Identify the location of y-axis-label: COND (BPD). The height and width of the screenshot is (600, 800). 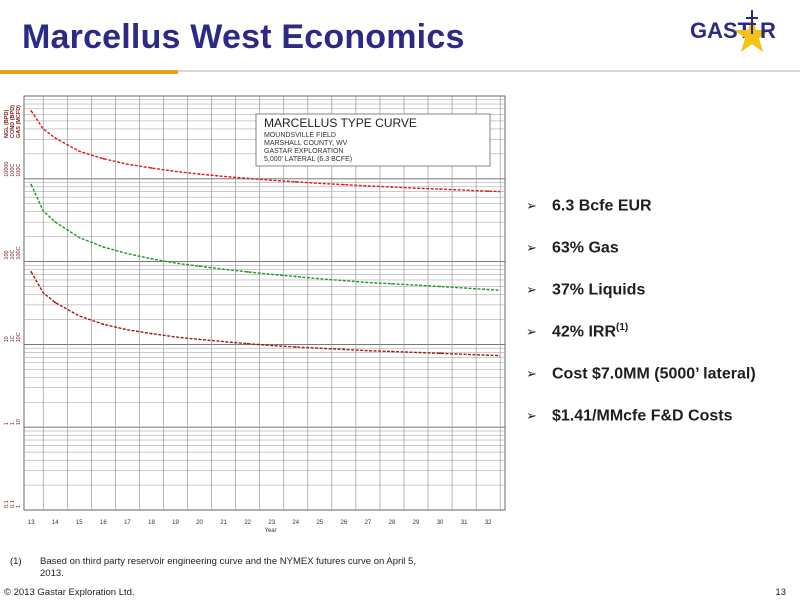
(13, 121).